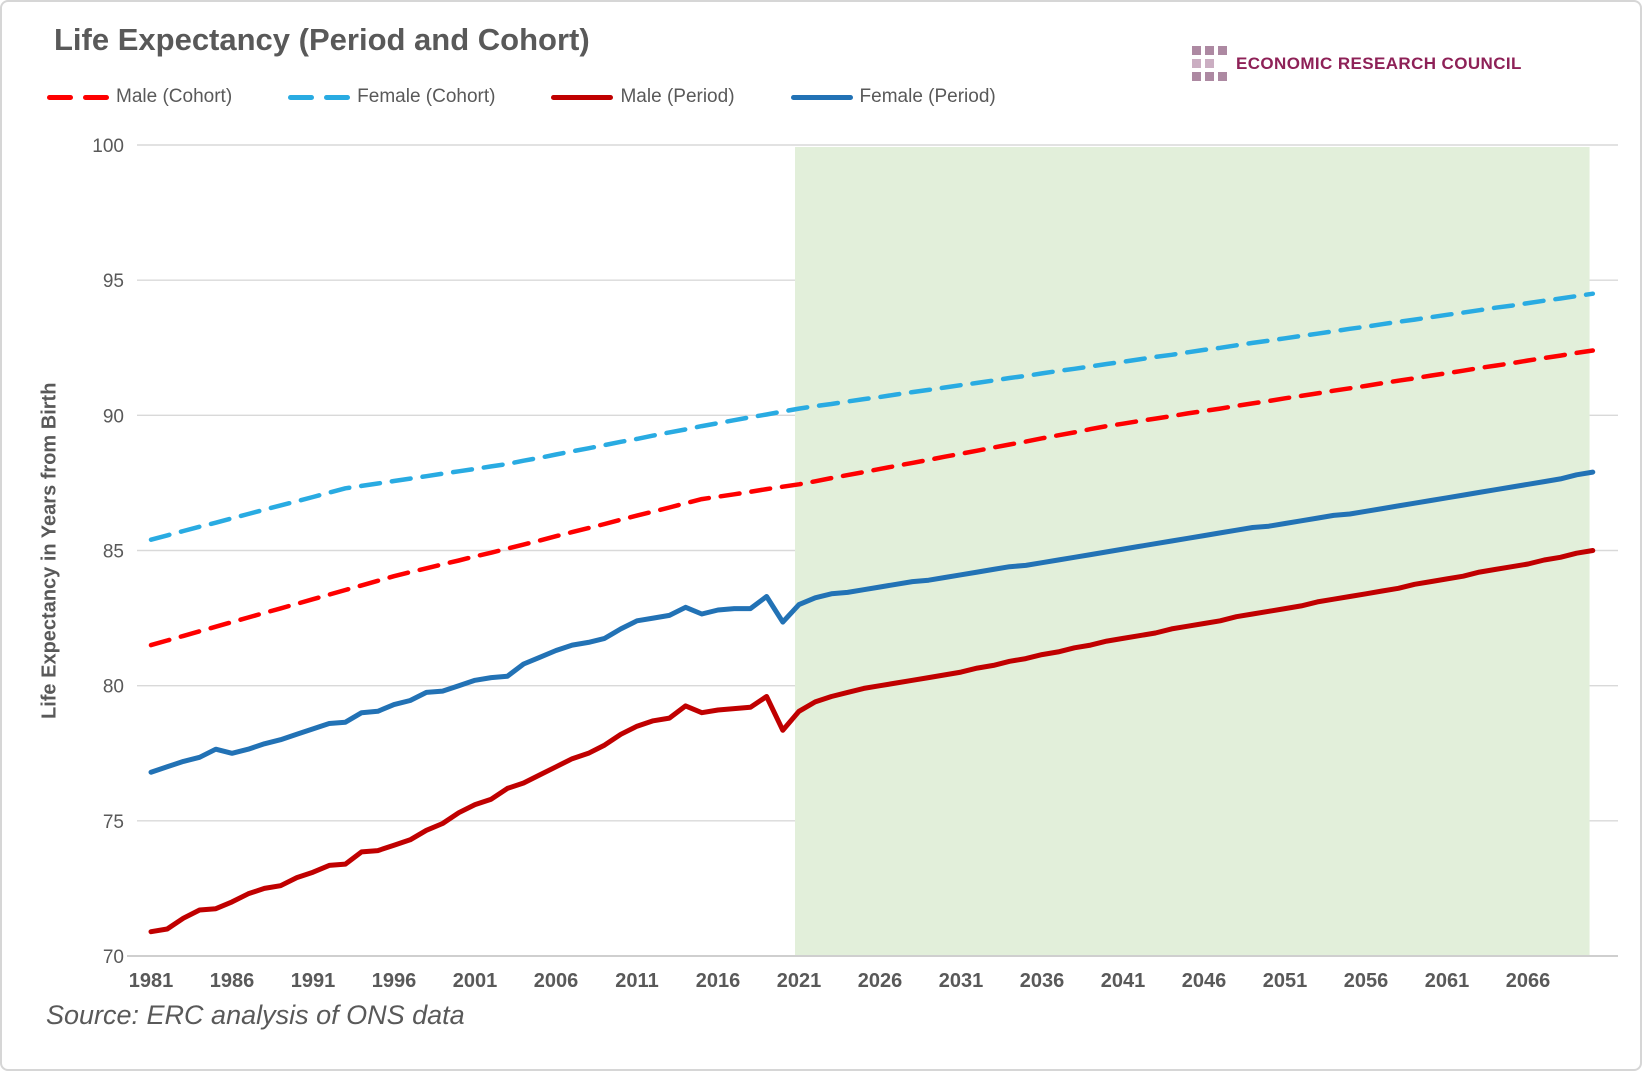 This screenshot has height=1071, width=1642. What do you see at coordinates (108, 146) in the screenshot?
I see `y-tick-label: 100` at bounding box center [108, 146].